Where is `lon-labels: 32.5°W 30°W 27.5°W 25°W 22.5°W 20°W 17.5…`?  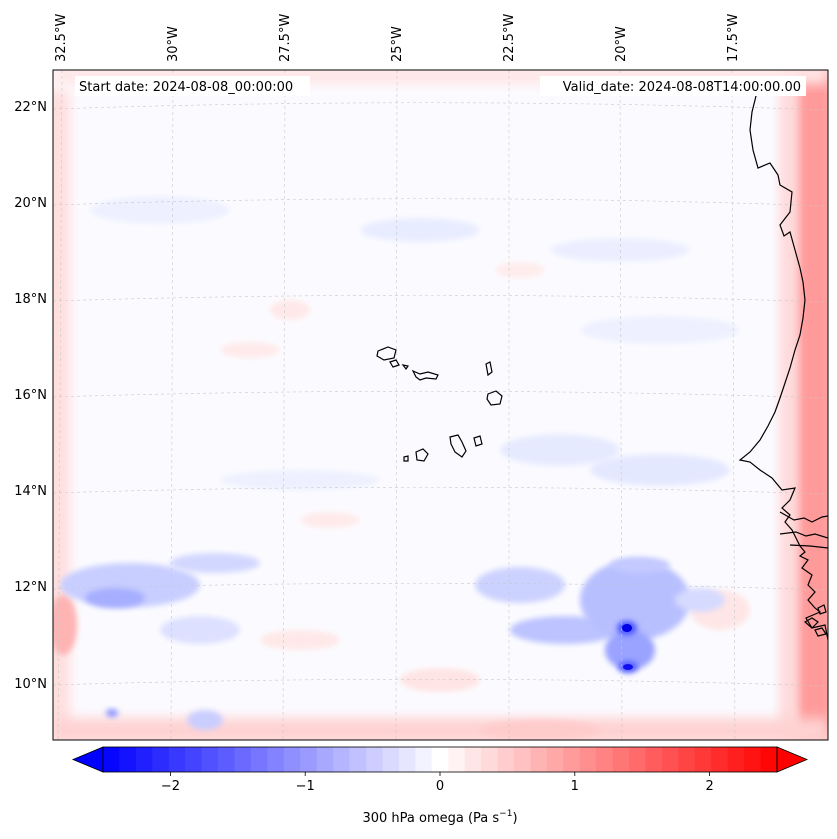 lon-labels: 32.5°W 30°W 27.5°W 25°W 22.5°W 20°W 17.5… is located at coordinates (397, 38).